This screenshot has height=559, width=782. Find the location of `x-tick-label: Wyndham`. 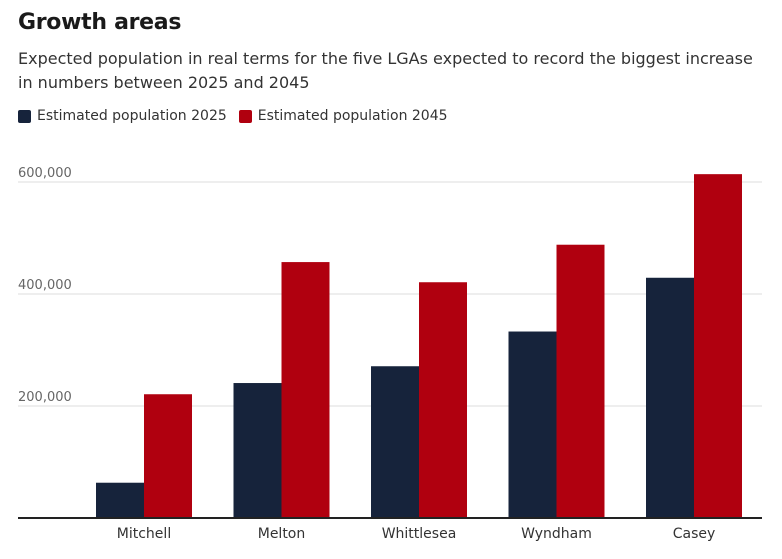

x-tick-label: Wyndham is located at coordinates (556, 534).